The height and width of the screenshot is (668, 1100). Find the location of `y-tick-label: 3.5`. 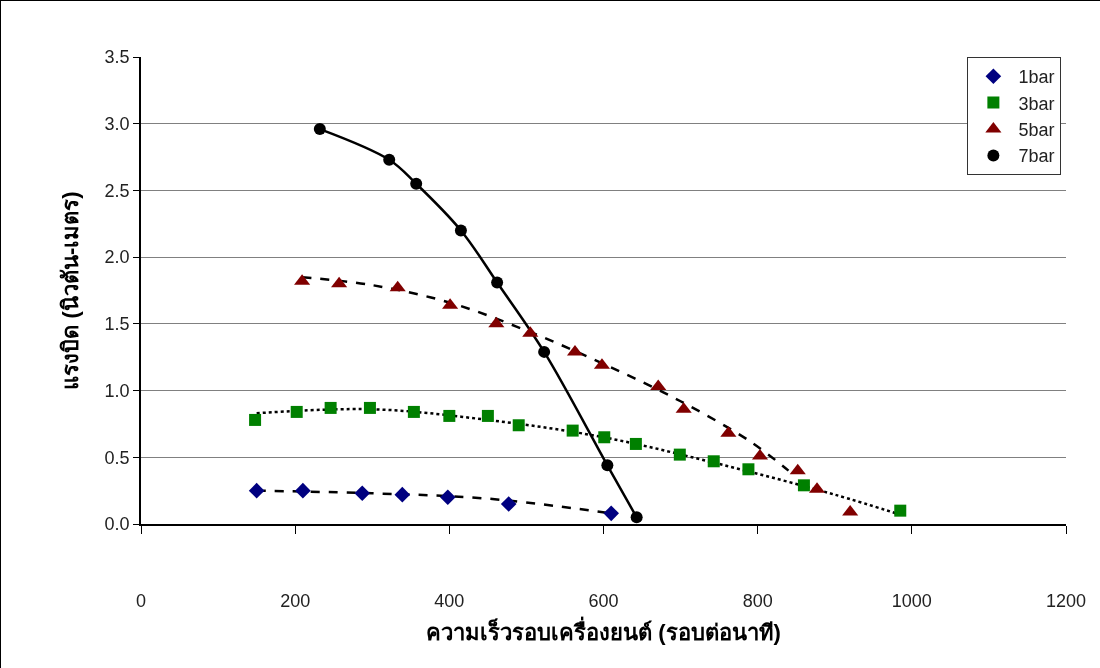

y-tick-label: 3.5 is located at coordinates (117, 57).